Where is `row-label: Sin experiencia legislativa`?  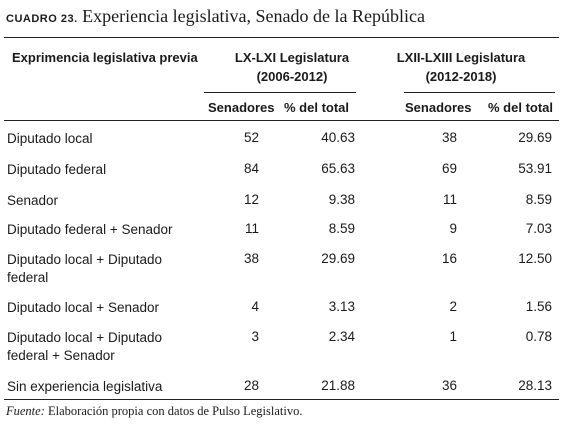
row-label: Sin experiencia legislativa is located at coordinates (85, 386).